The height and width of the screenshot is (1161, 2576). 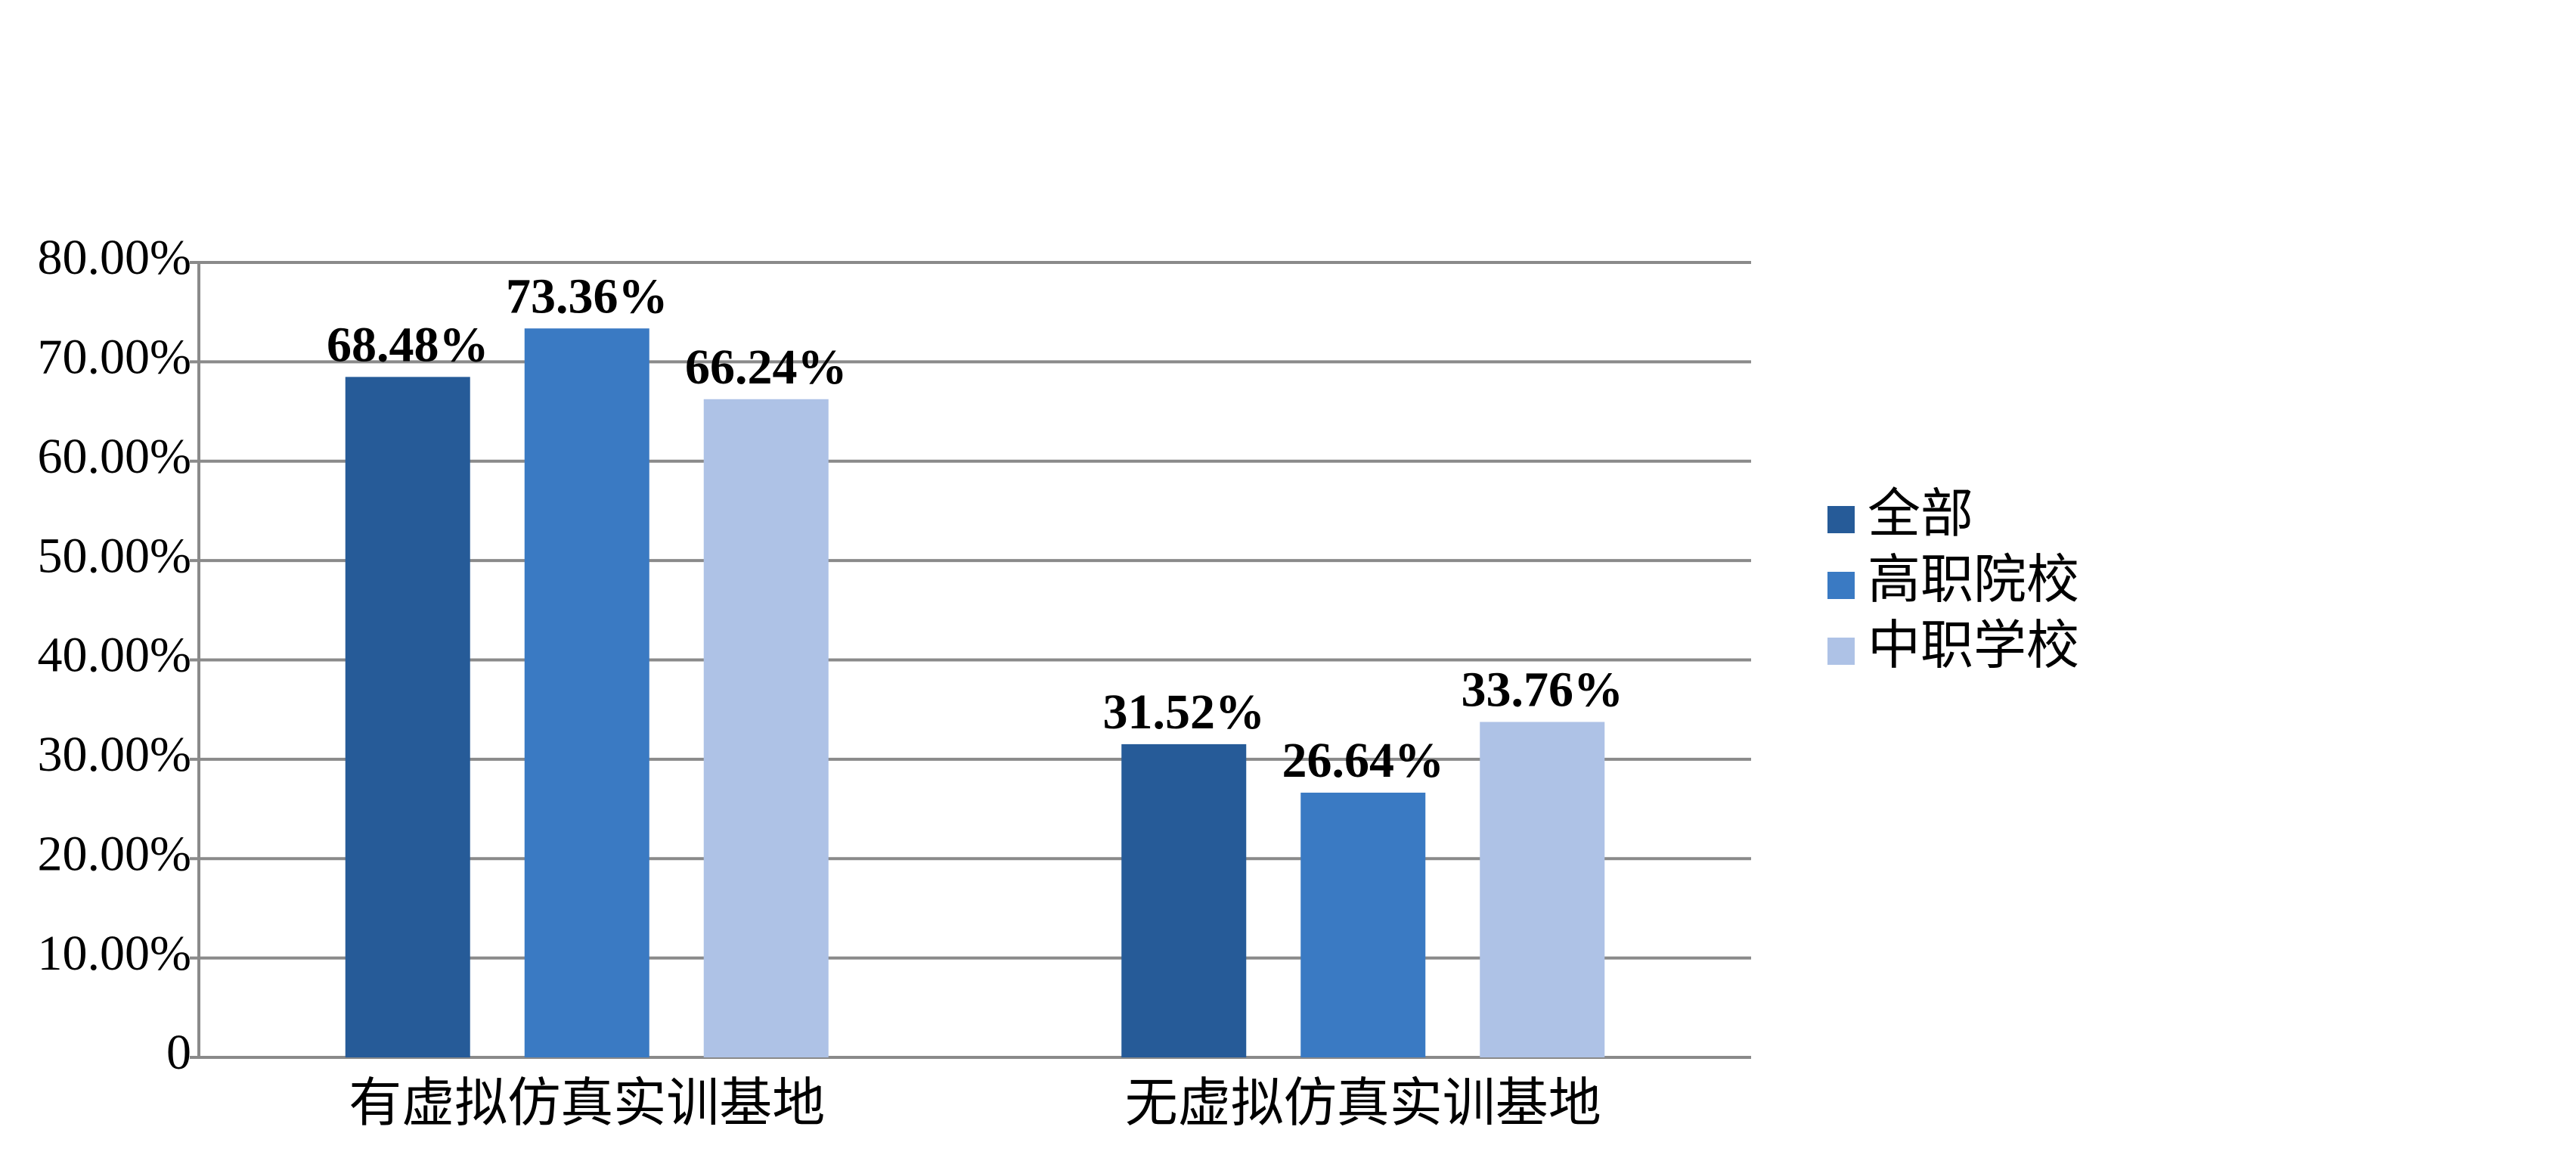 What do you see at coordinates (1973, 581) in the screenshot?
I see `legend-label: 高职院校` at bounding box center [1973, 581].